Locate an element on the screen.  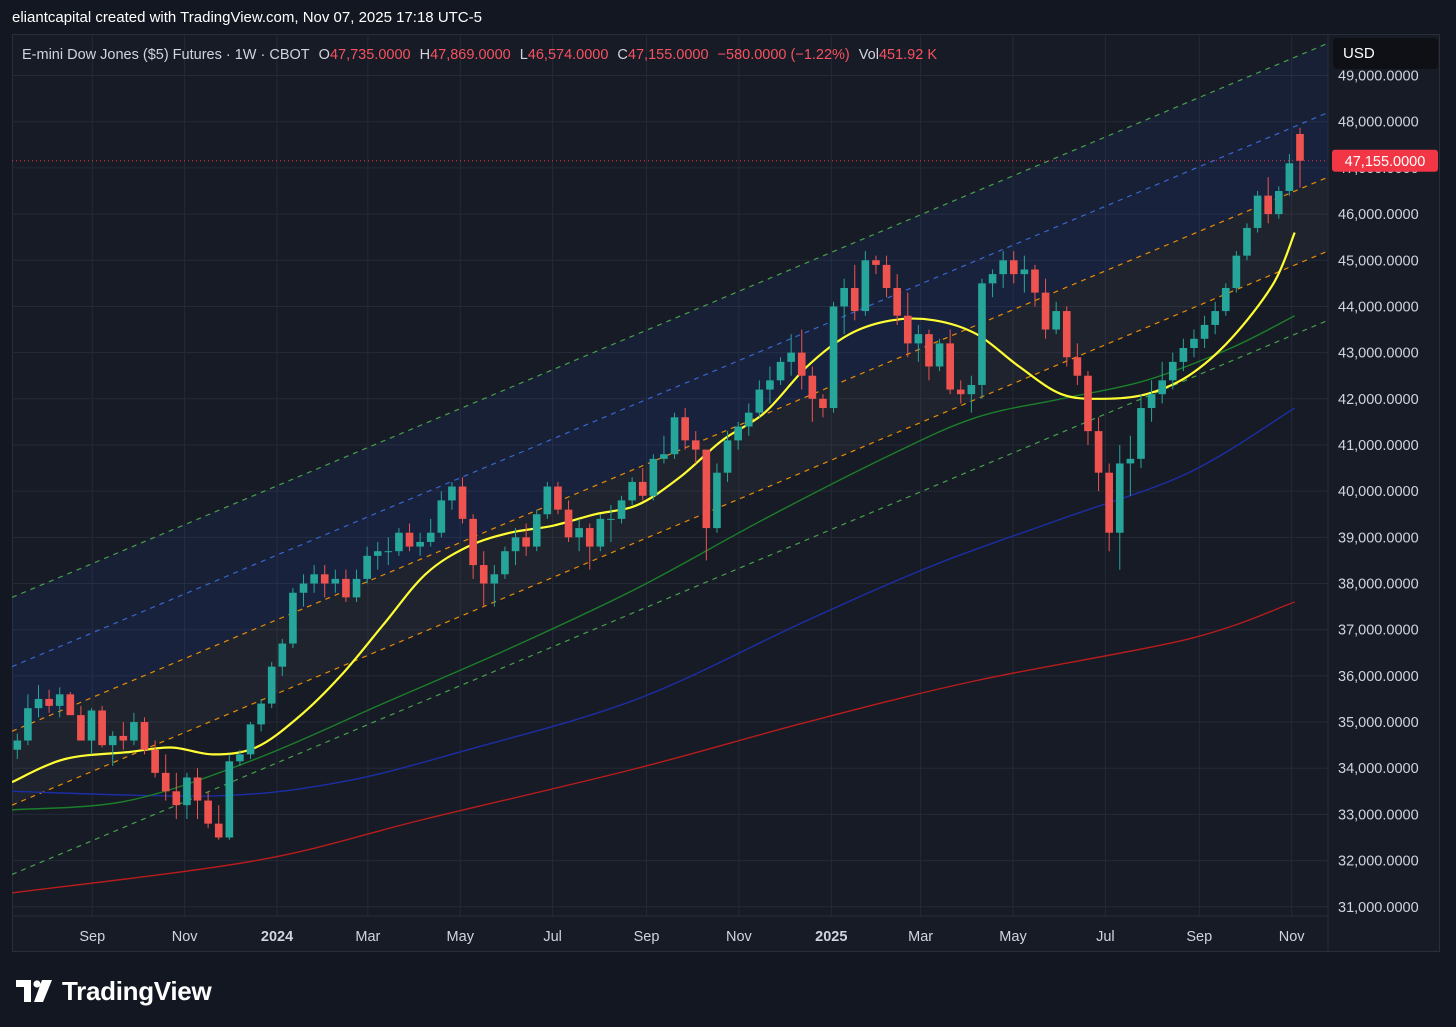
y-tick-label: 33,000.0000 is located at coordinates (1378, 815).